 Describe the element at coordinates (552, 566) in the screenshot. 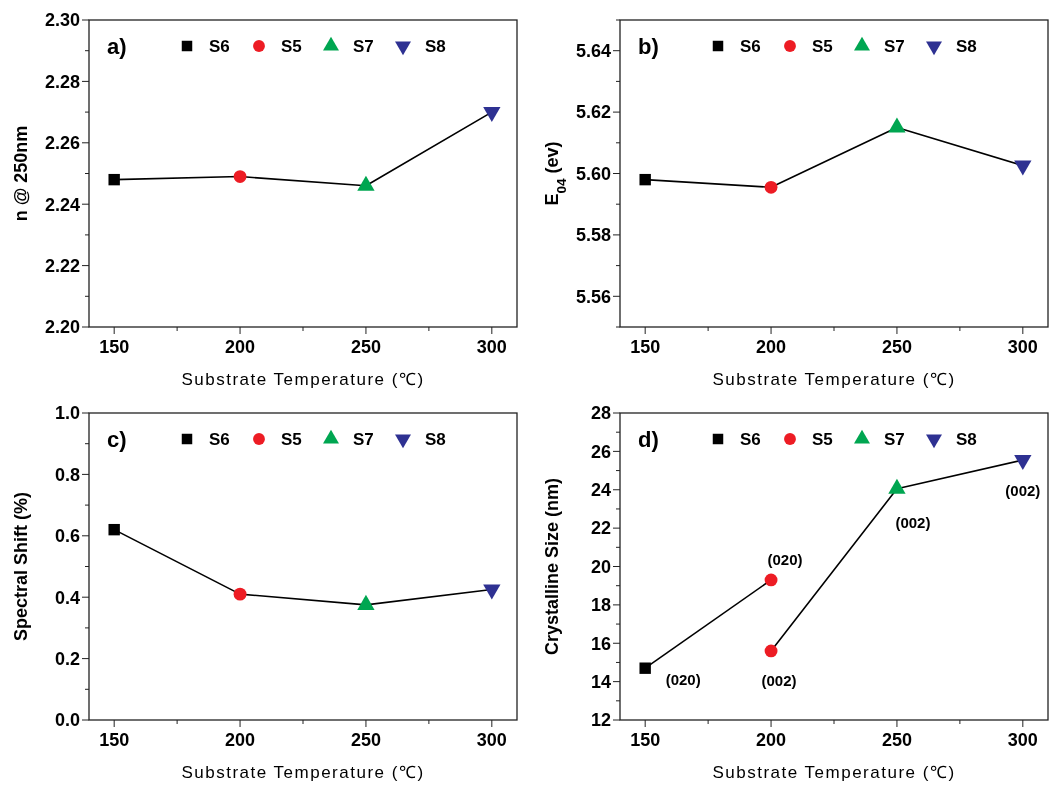

I see `y-axis-title: Crystalline Size (nm)` at that location.